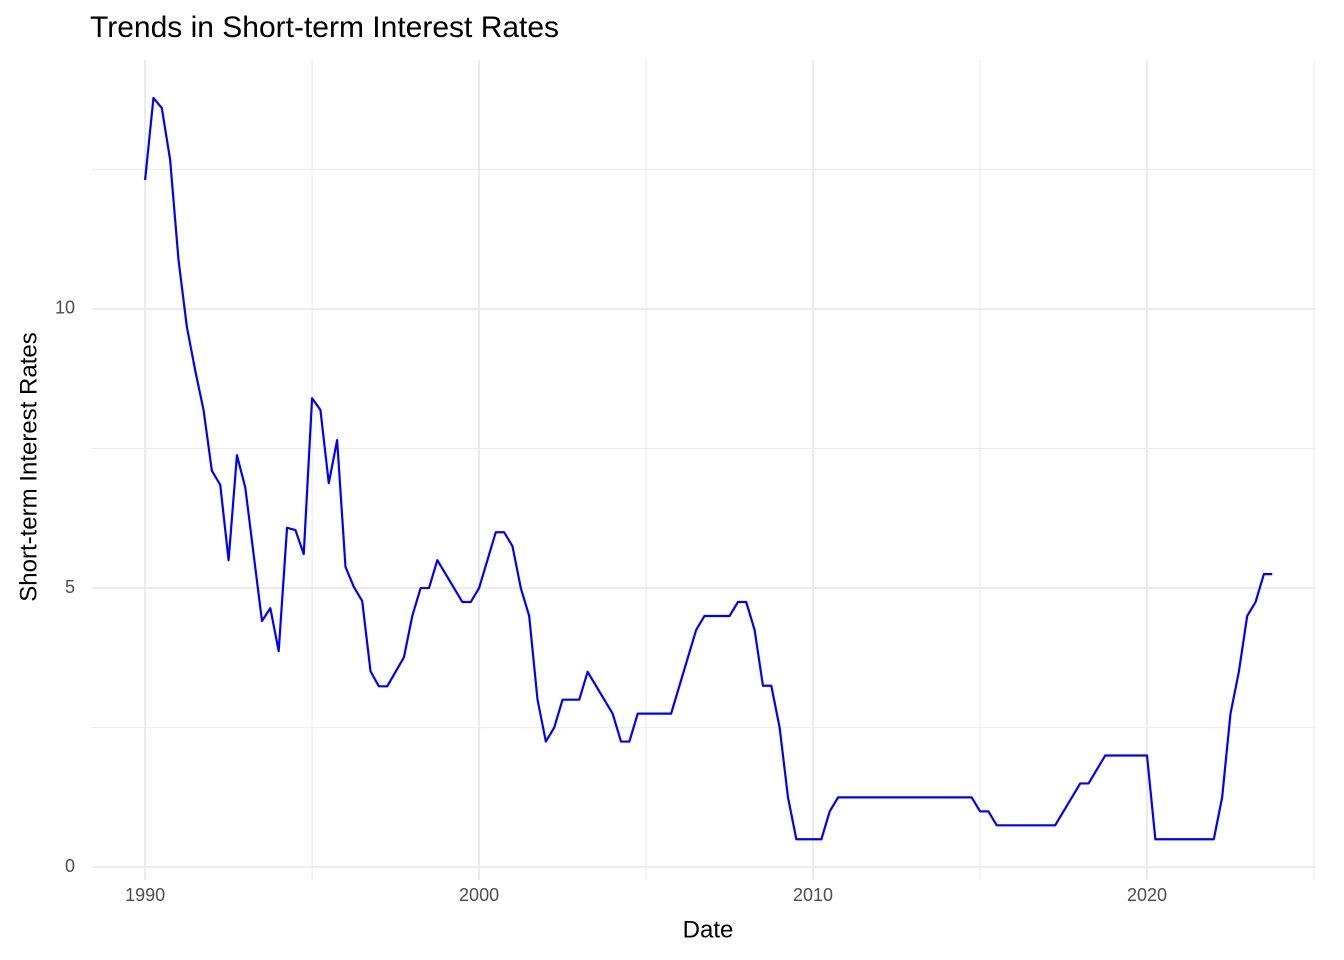  What do you see at coordinates (1147, 895) in the screenshot?
I see `x-tick-label: 2020` at bounding box center [1147, 895].